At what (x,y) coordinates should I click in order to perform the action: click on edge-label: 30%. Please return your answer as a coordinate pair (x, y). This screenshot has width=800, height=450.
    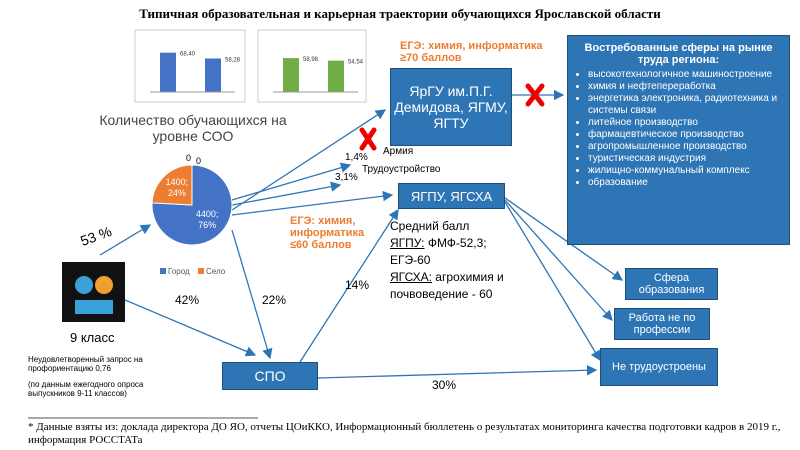
    Looking at the image, I should click on (444, 385).